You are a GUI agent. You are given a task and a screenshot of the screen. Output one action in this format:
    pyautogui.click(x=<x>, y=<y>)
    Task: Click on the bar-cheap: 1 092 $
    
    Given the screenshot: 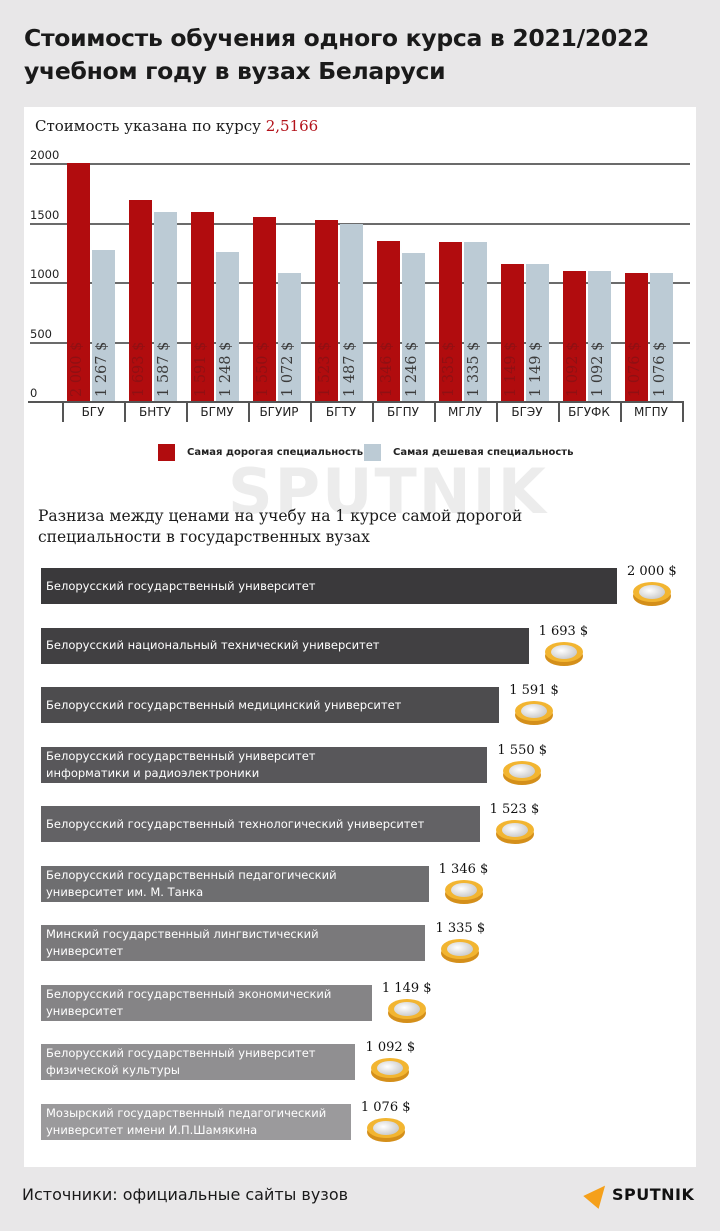 What is the action you would take?
    pyautogui.click(x=599, y=336)
    